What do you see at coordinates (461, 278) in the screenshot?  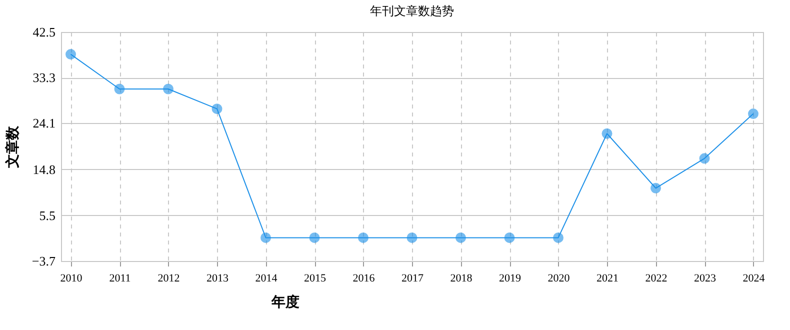 I see `x-tick-label: 2018` at bounding box center [461, 278].